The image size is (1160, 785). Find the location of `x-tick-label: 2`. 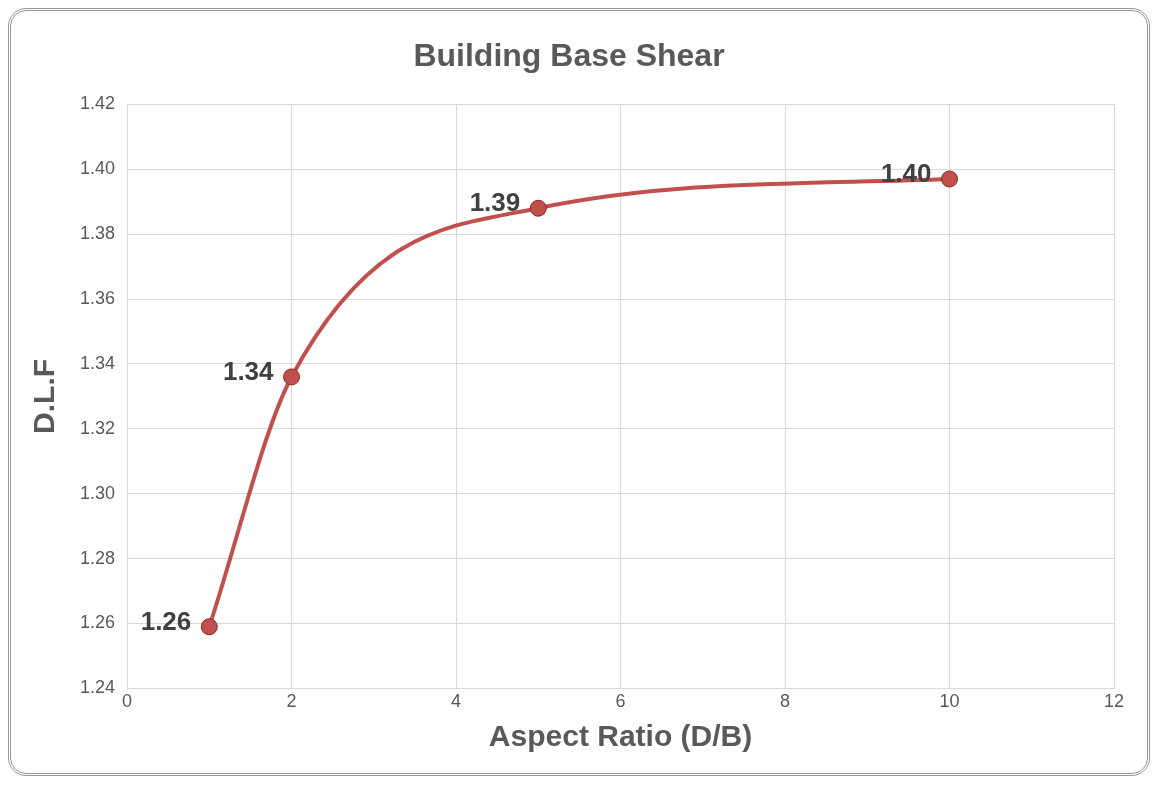

x-tick-label: 2 is located at coordinates (291, 701).